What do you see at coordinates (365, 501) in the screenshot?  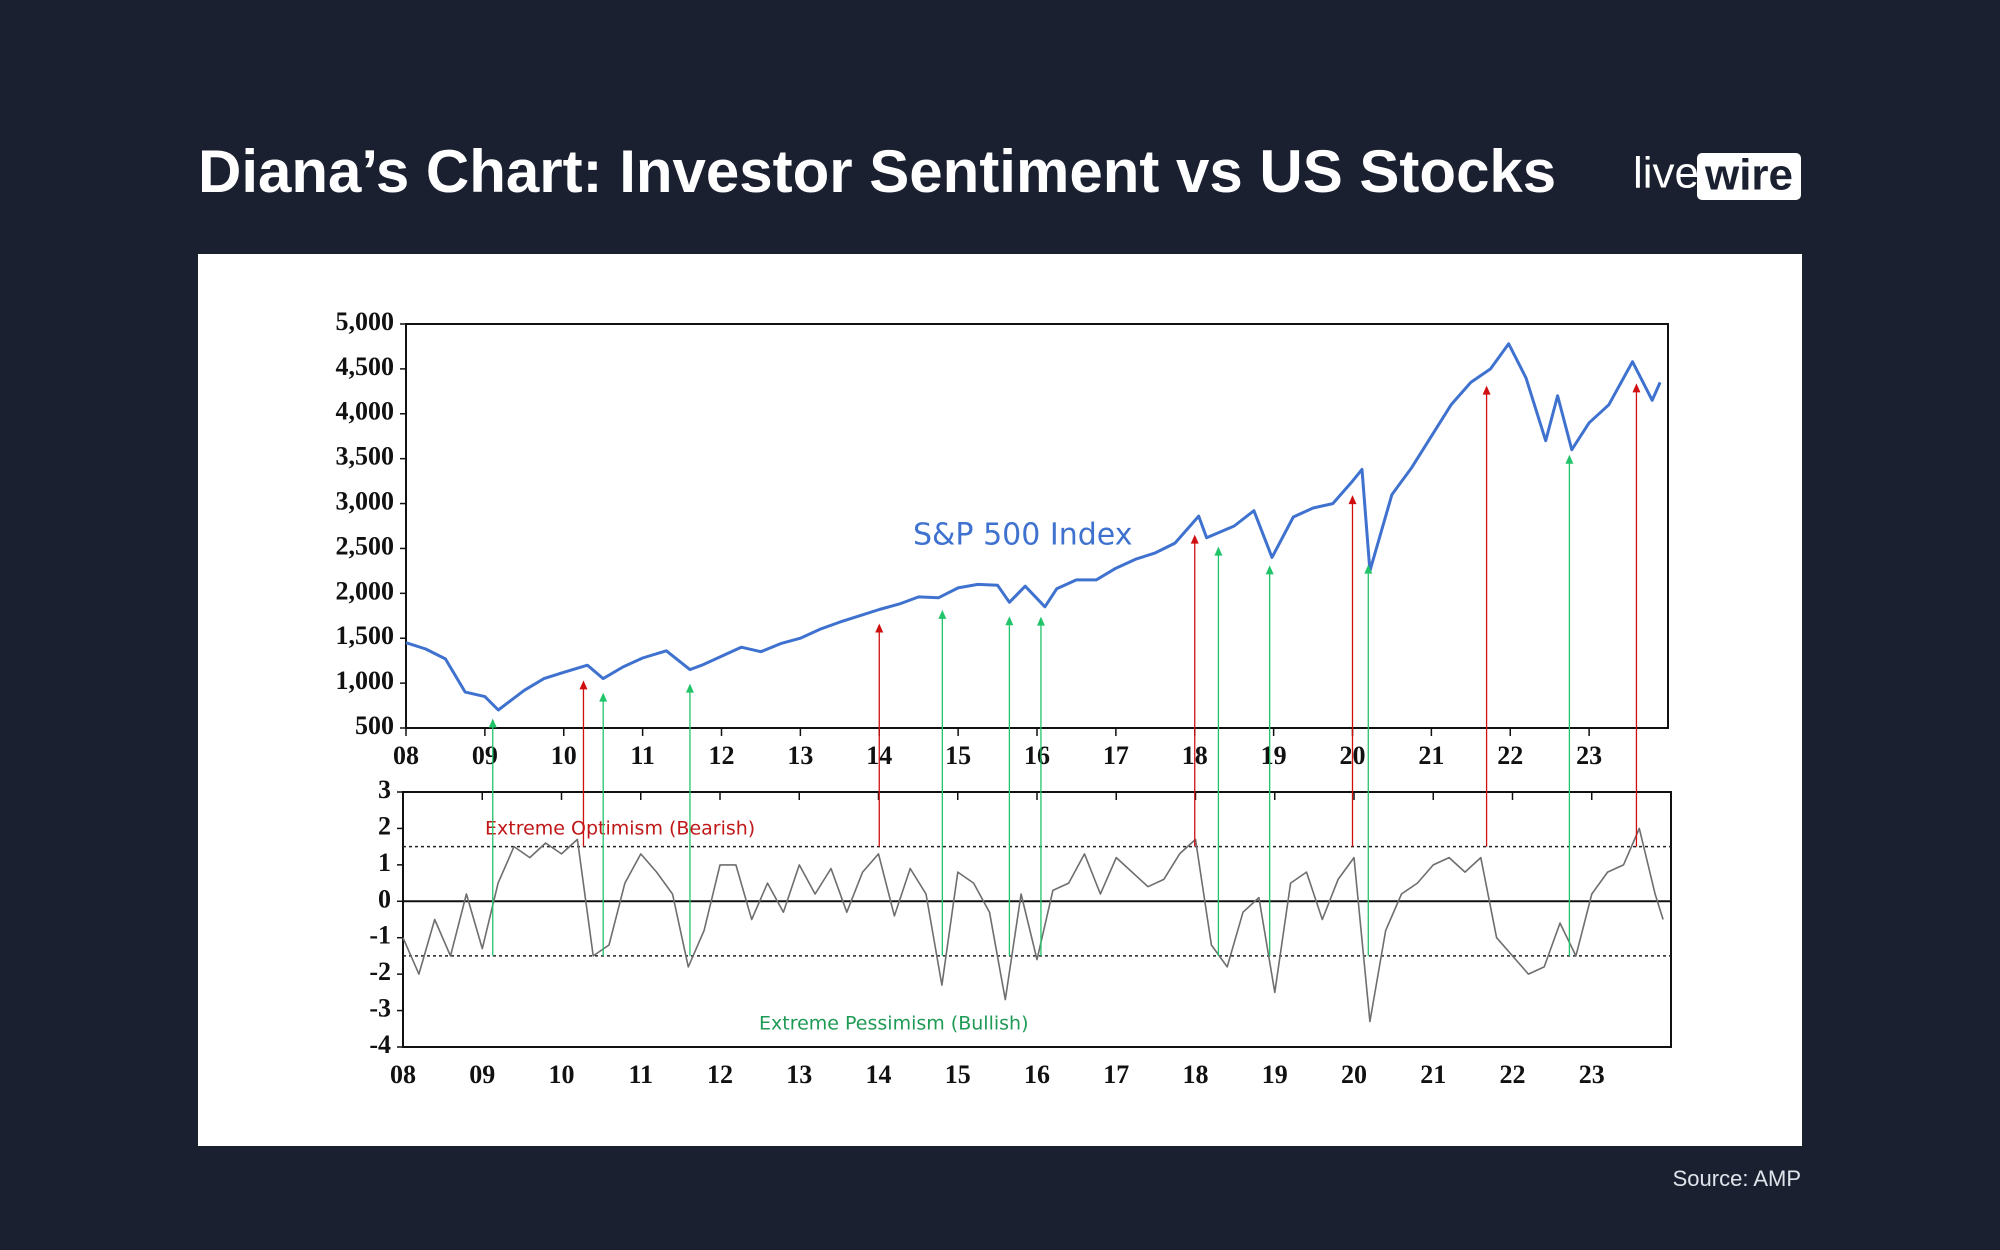 I see `y-tick-label: 3,000` at bounding box center [365, 501].